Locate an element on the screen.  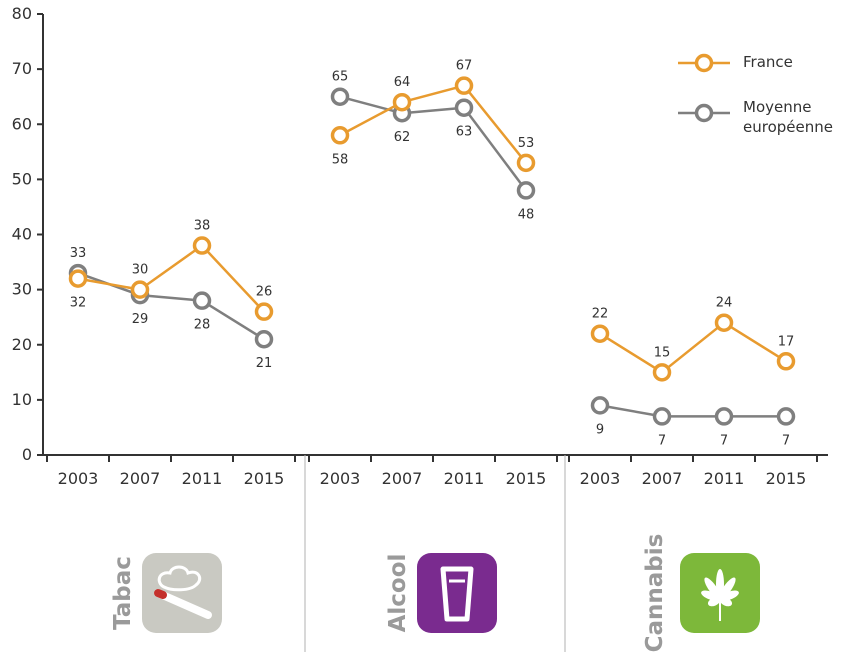
france-data-label: 17 is located at coordinates (786, 341).